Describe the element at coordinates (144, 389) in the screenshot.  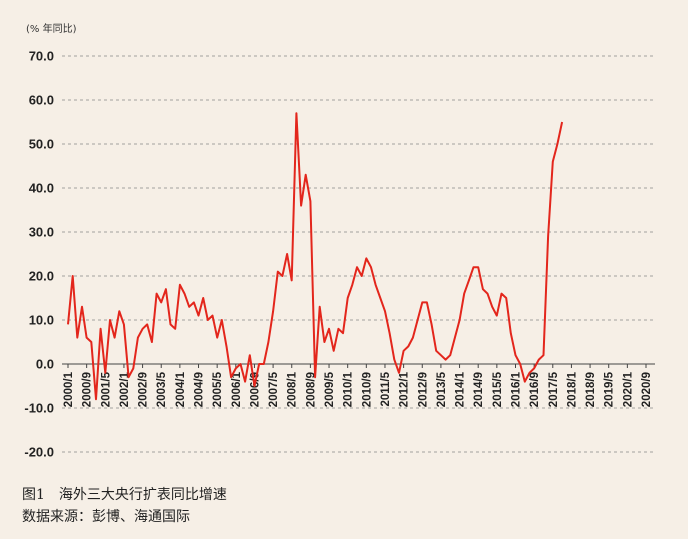
I see `x-tick-label: 2002/9` at that location.